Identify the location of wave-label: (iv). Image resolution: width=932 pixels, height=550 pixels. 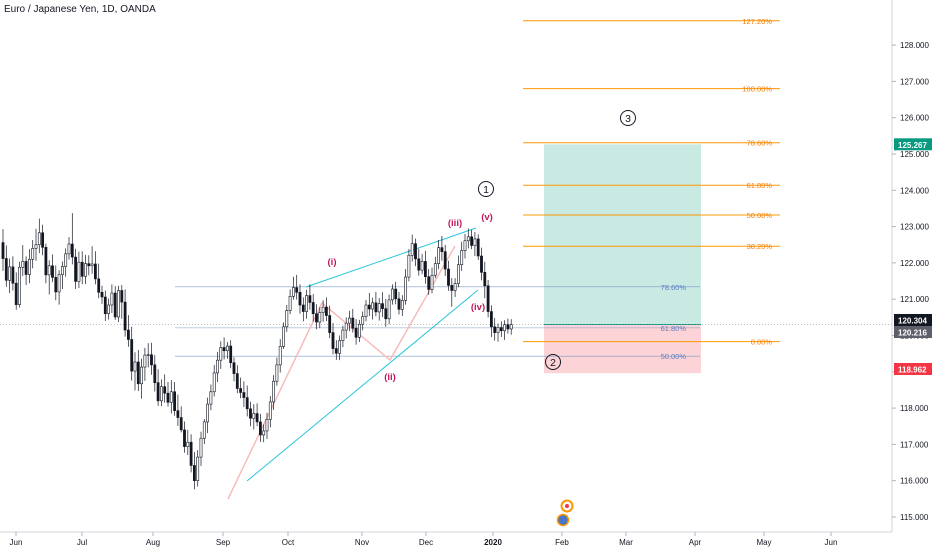
(478, 307).